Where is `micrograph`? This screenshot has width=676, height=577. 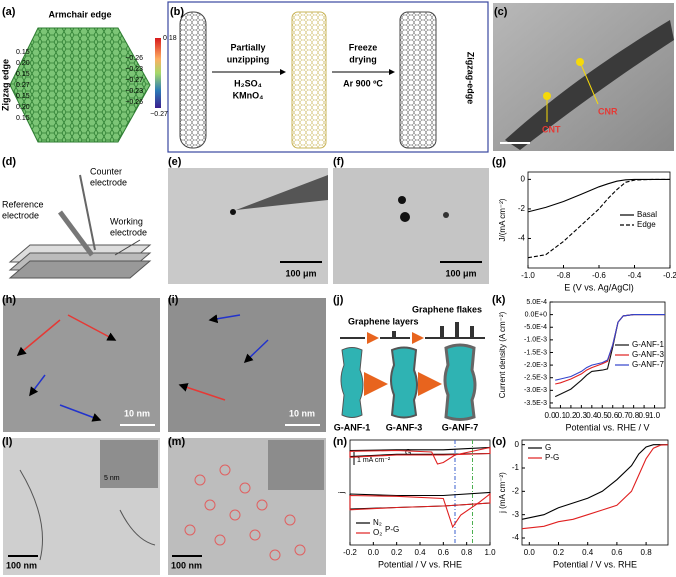
micrograph is located at coordinates (411, 226).